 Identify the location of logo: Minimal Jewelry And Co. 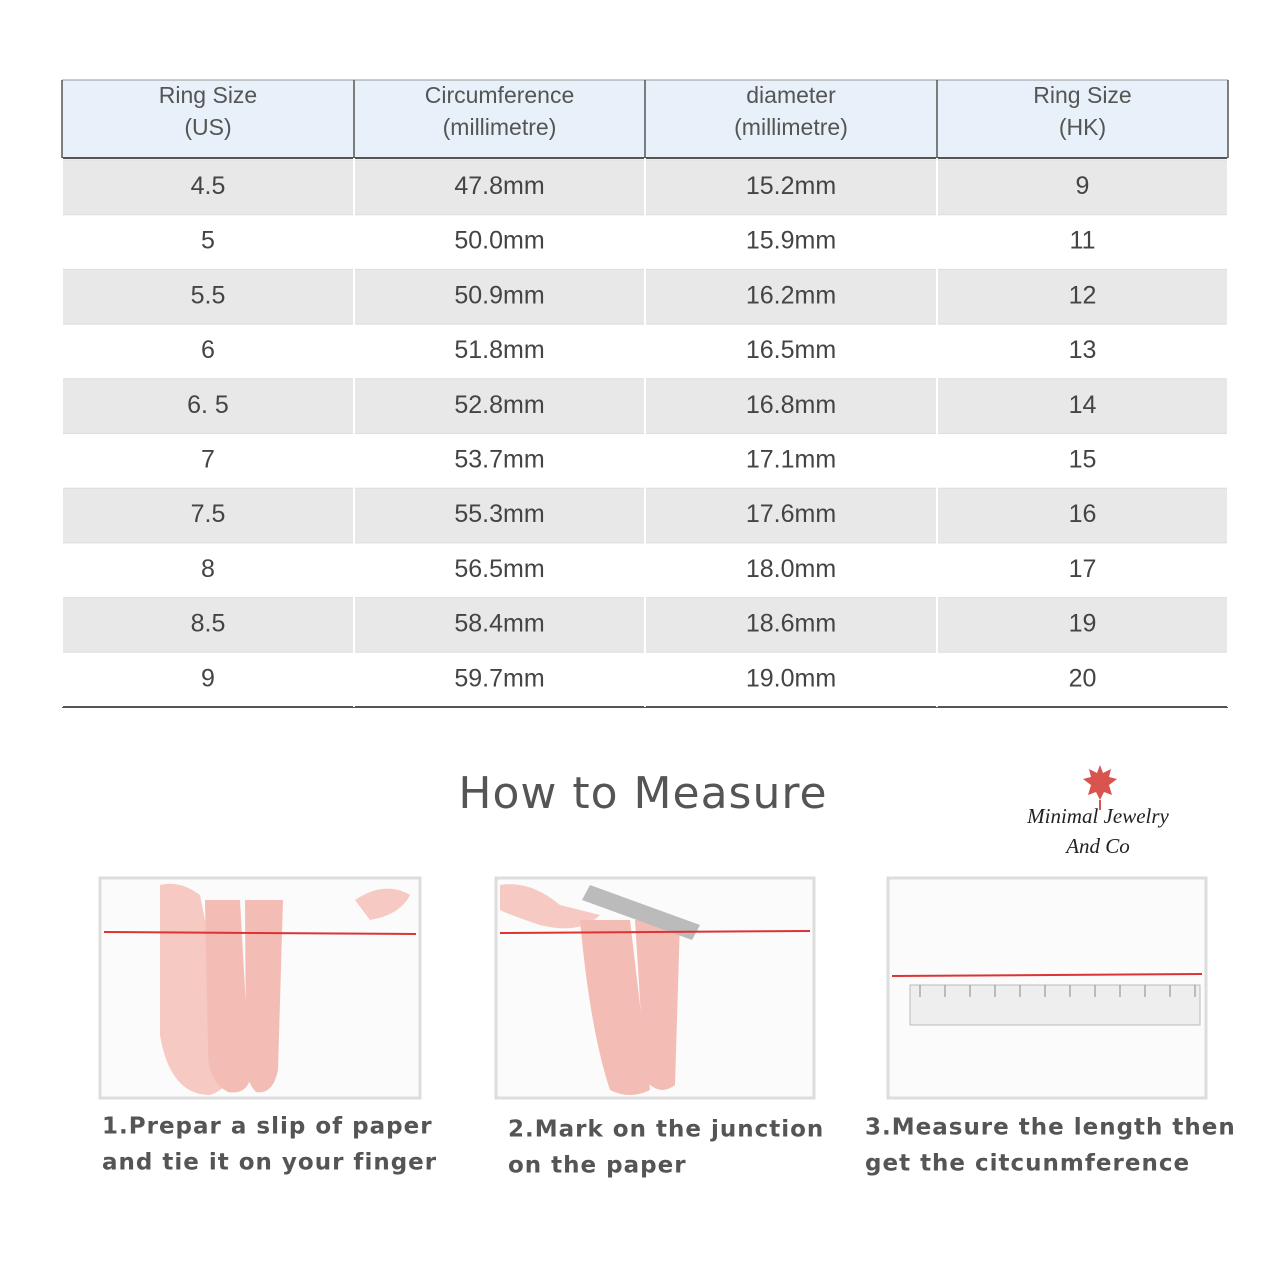
(1098, 811).